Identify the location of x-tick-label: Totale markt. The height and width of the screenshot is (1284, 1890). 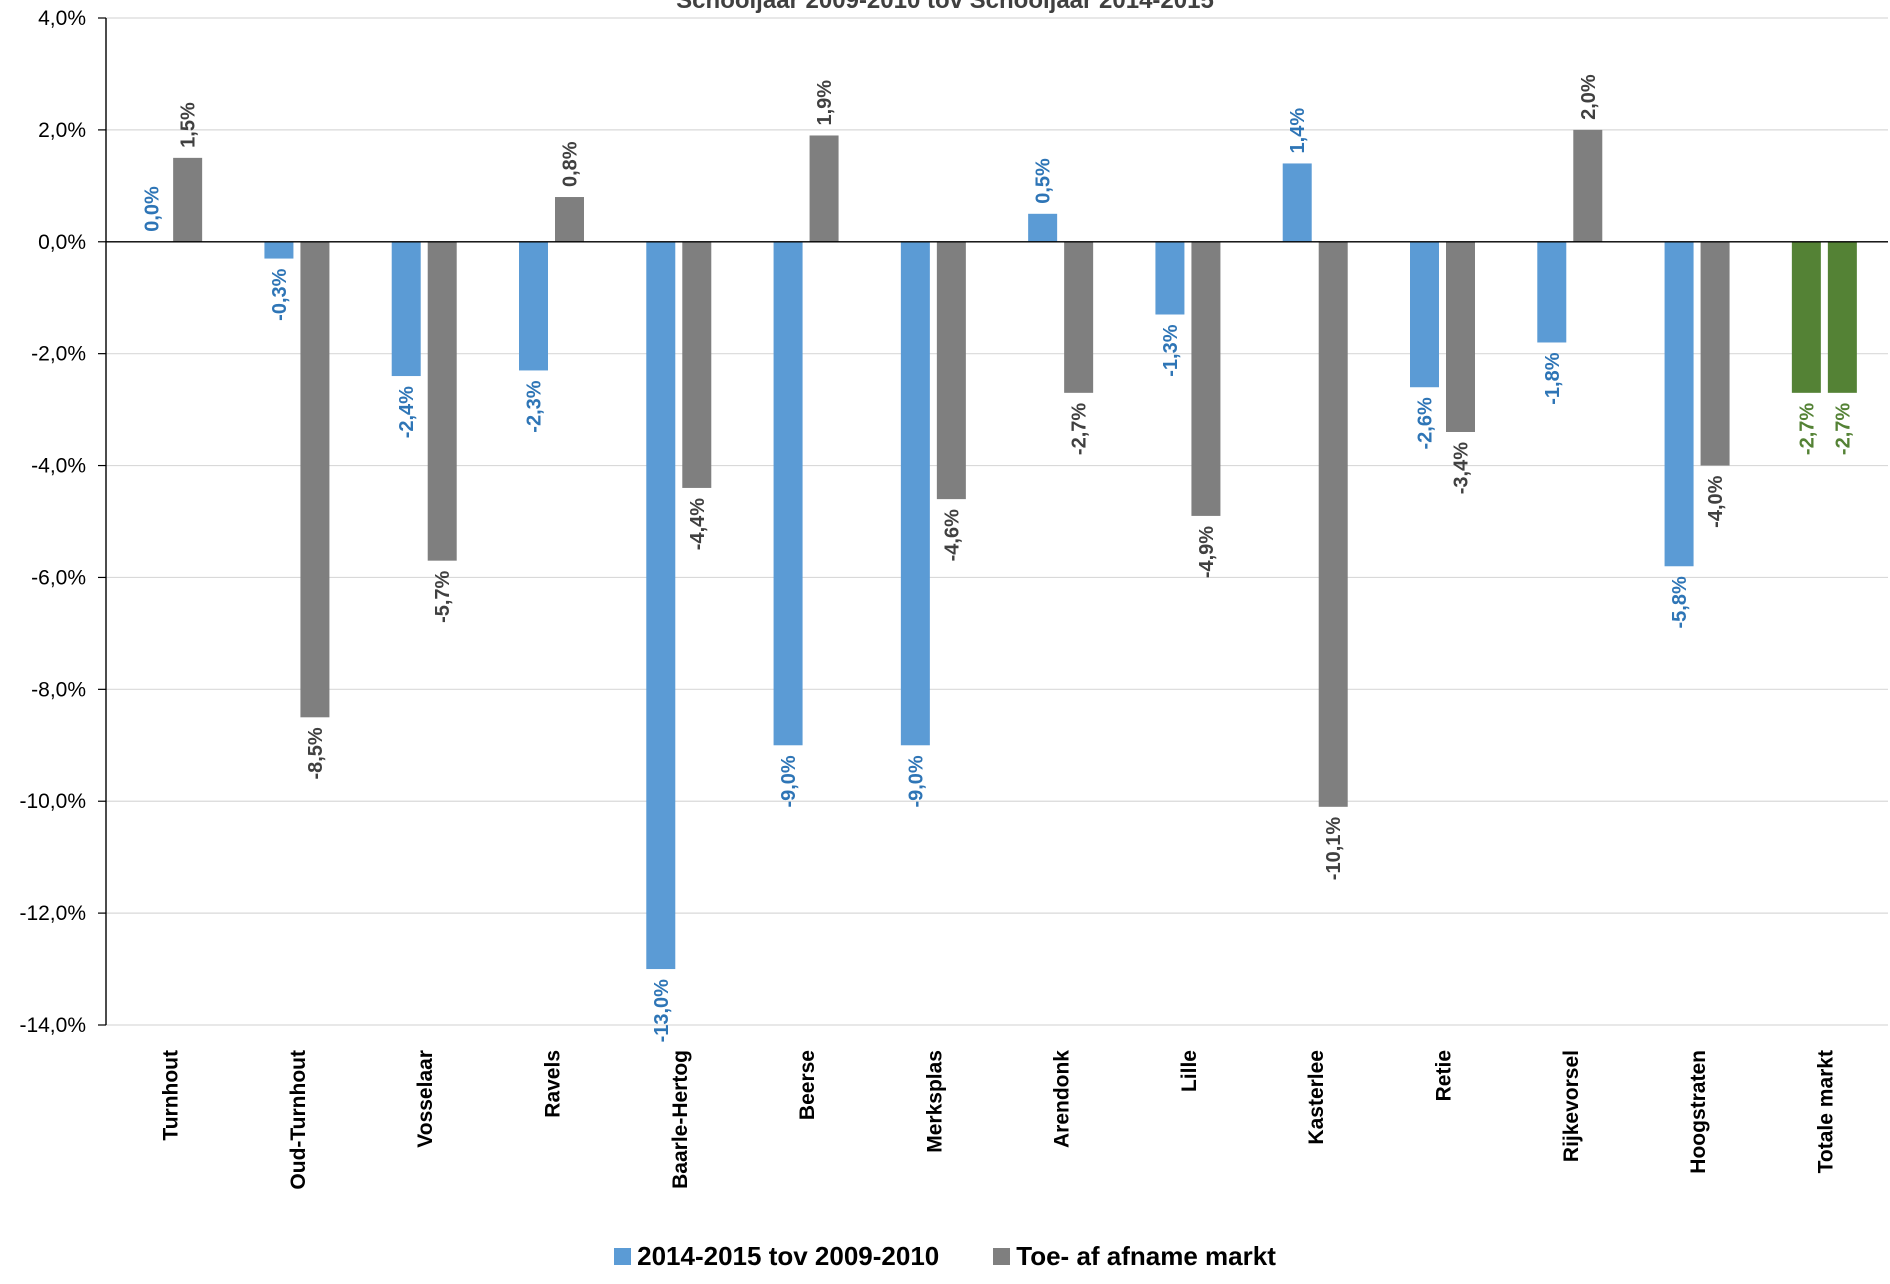
(1825, 1111).